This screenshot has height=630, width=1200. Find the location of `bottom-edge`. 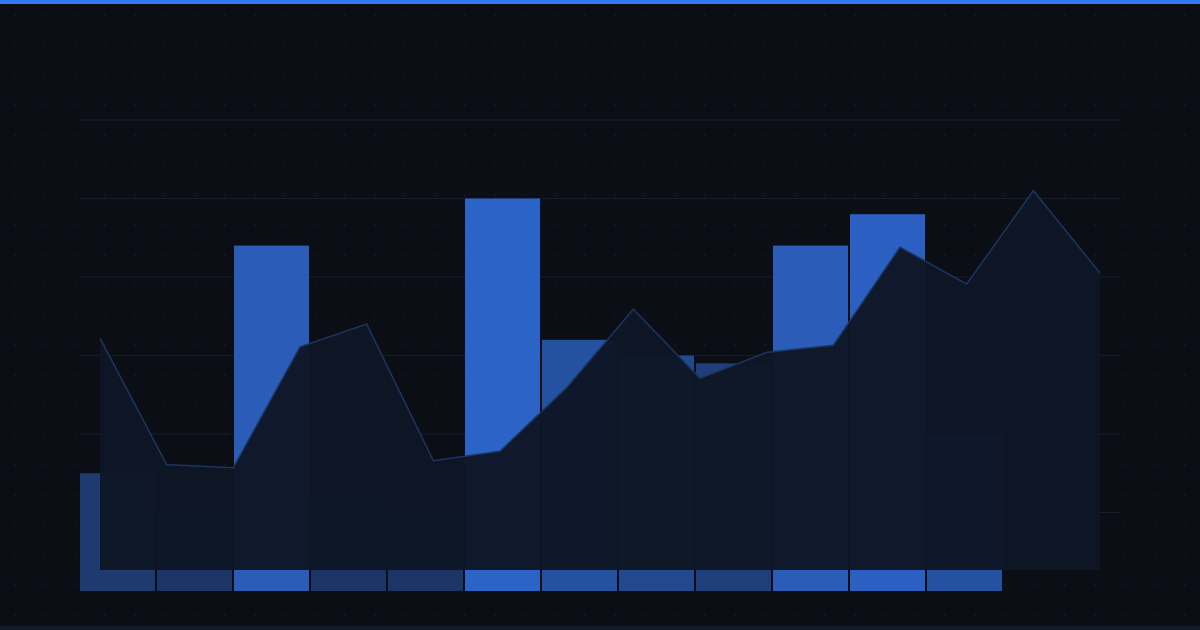

bottom-edge is located at coordinates (600, 628).